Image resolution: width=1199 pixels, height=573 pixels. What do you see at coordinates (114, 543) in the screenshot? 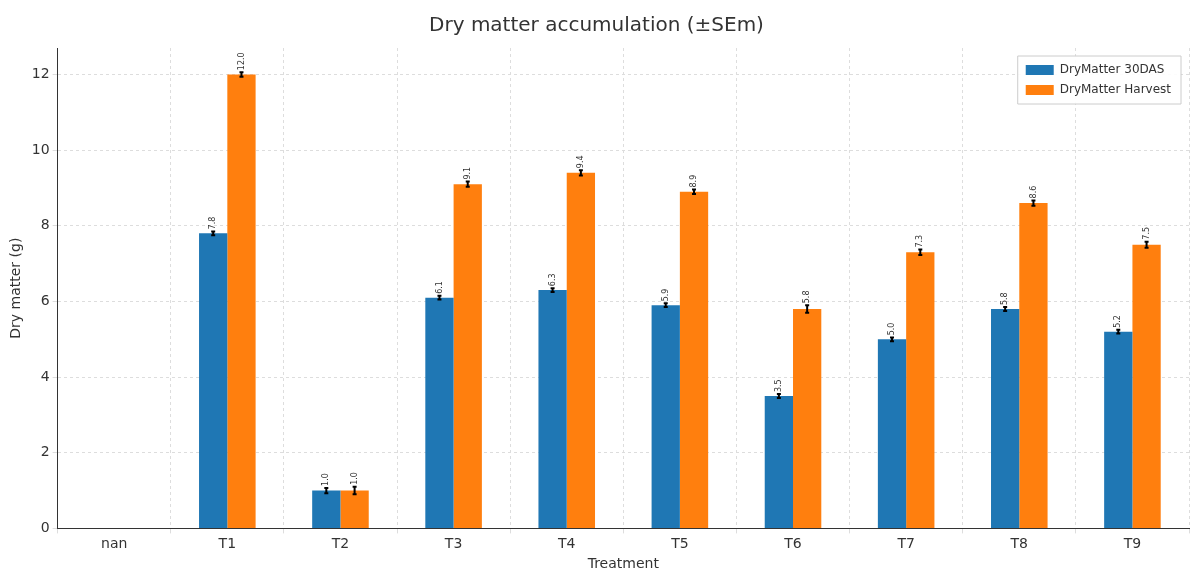
I see `x-tick-label: nan` at bounding box center [114, 543].